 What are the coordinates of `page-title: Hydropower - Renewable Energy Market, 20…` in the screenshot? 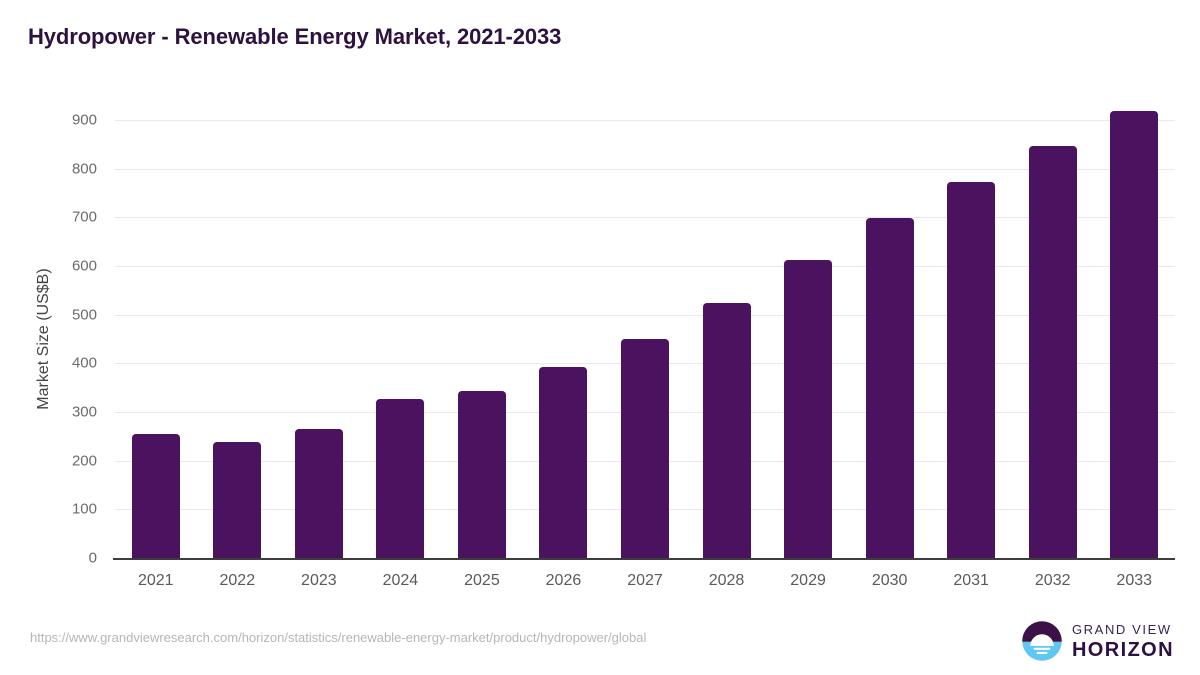 It's located at (295, 36).